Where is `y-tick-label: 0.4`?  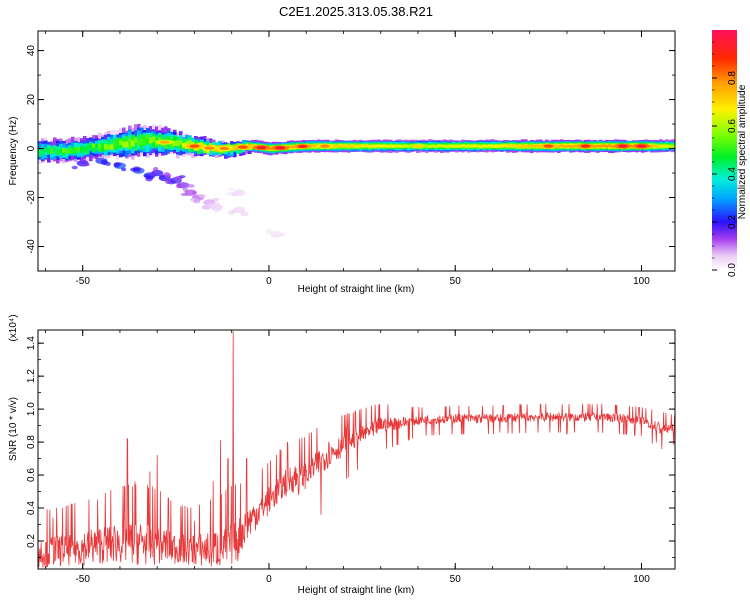 y-tick-label: 0.4 is located at coordinates (31, 508).